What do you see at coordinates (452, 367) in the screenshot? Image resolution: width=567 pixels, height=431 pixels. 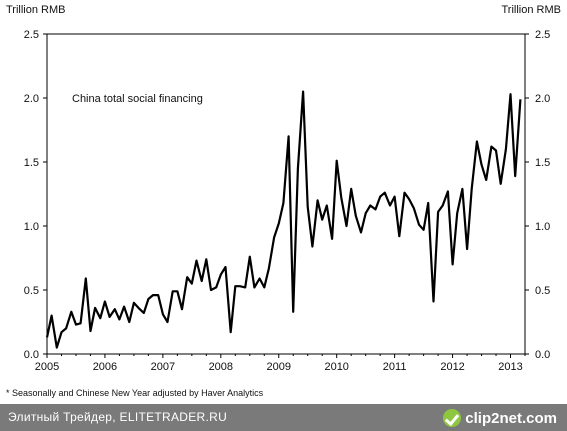 I see `x-tick-label: 2012` at bounding box center [452, 367].